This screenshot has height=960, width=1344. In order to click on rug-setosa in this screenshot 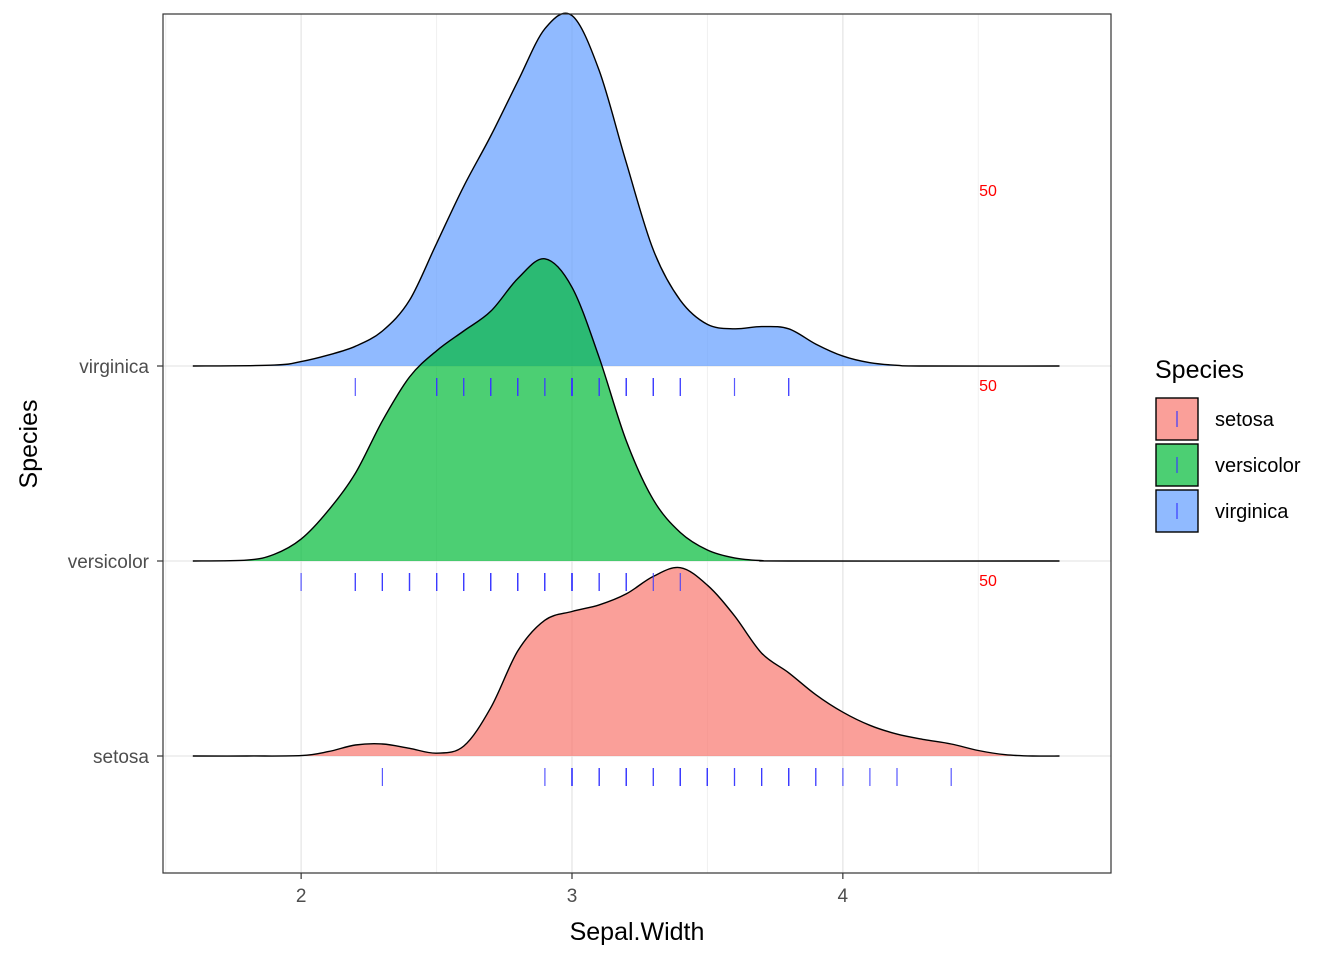, I will do `click(666, 777)`.